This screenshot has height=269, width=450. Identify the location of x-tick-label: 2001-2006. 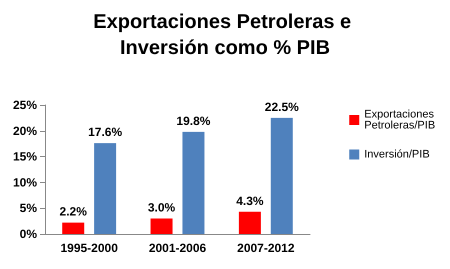
(177, 248).